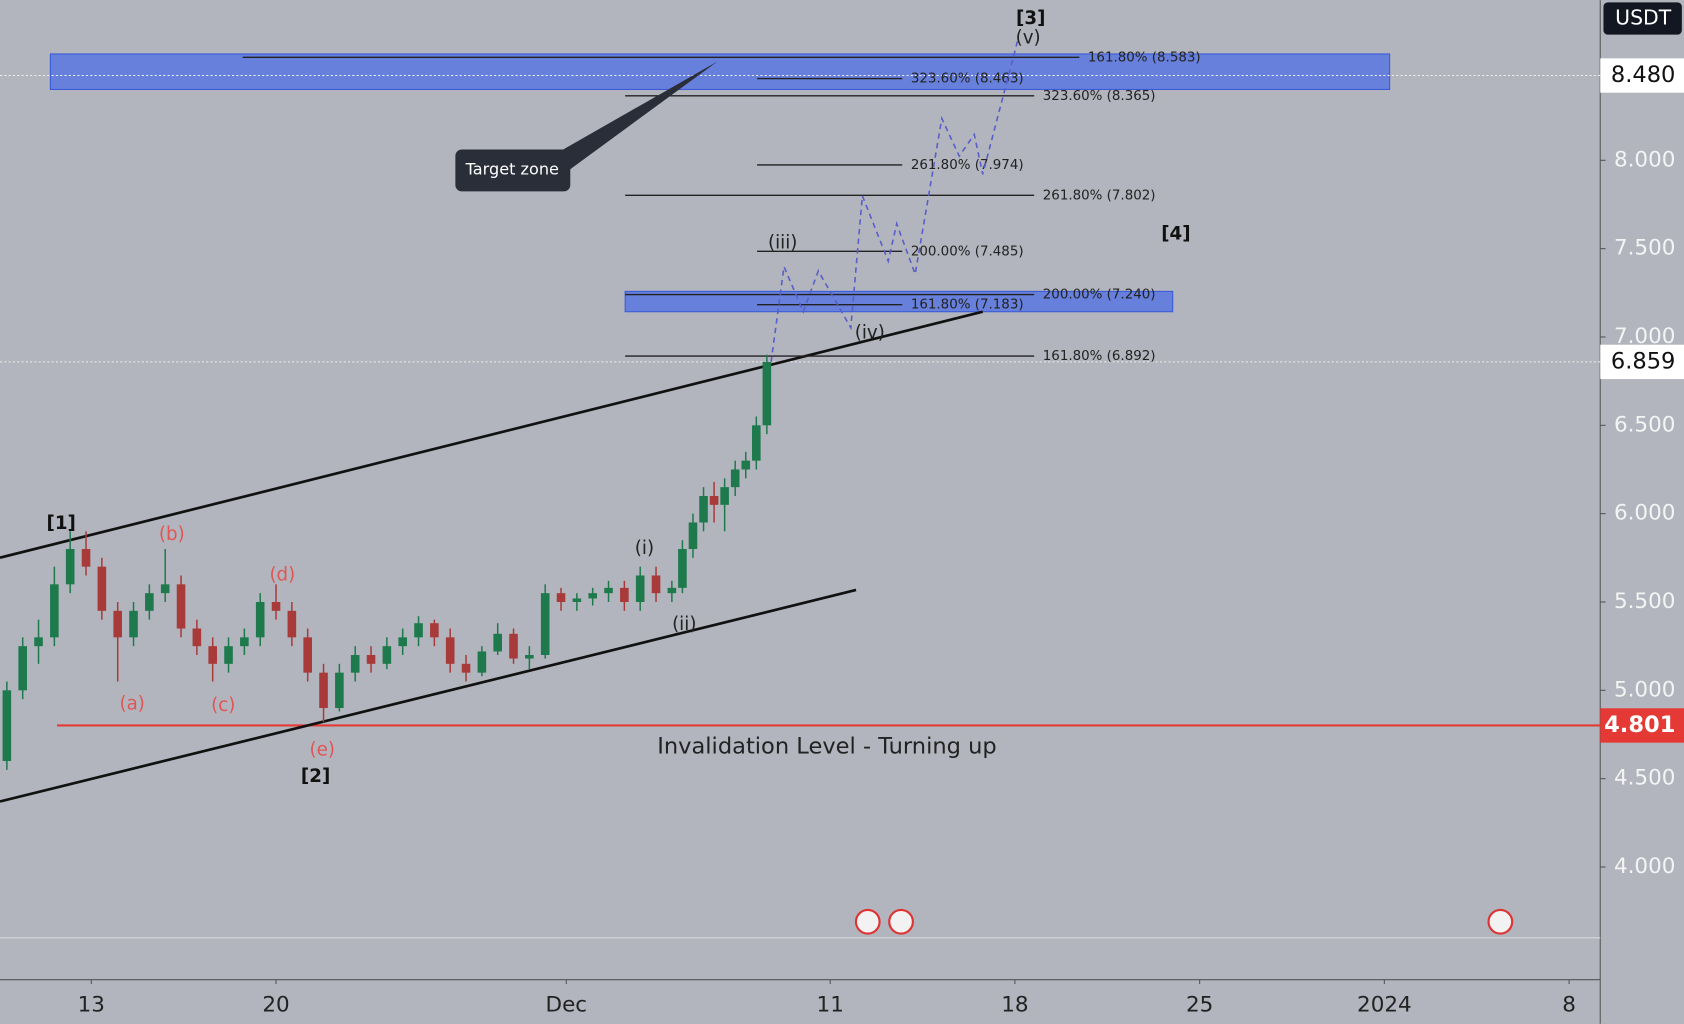 The width and height of the screenshot is (1684, 1024). I want to click on x-tick-label: 13, so click(91, 1004).